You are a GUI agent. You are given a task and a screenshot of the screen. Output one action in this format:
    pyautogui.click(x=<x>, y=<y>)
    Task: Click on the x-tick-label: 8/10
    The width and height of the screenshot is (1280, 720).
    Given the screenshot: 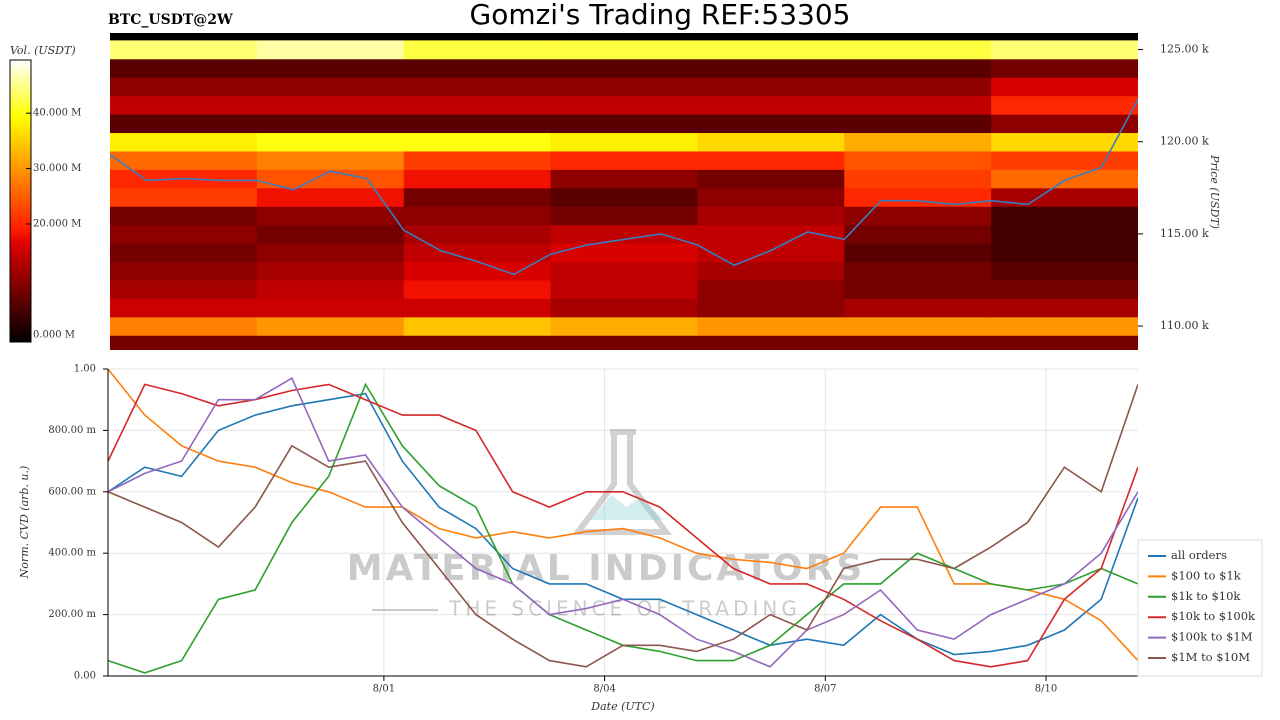 What is the action you would take?
    pyautogui.click(x=1046, y=689)
    